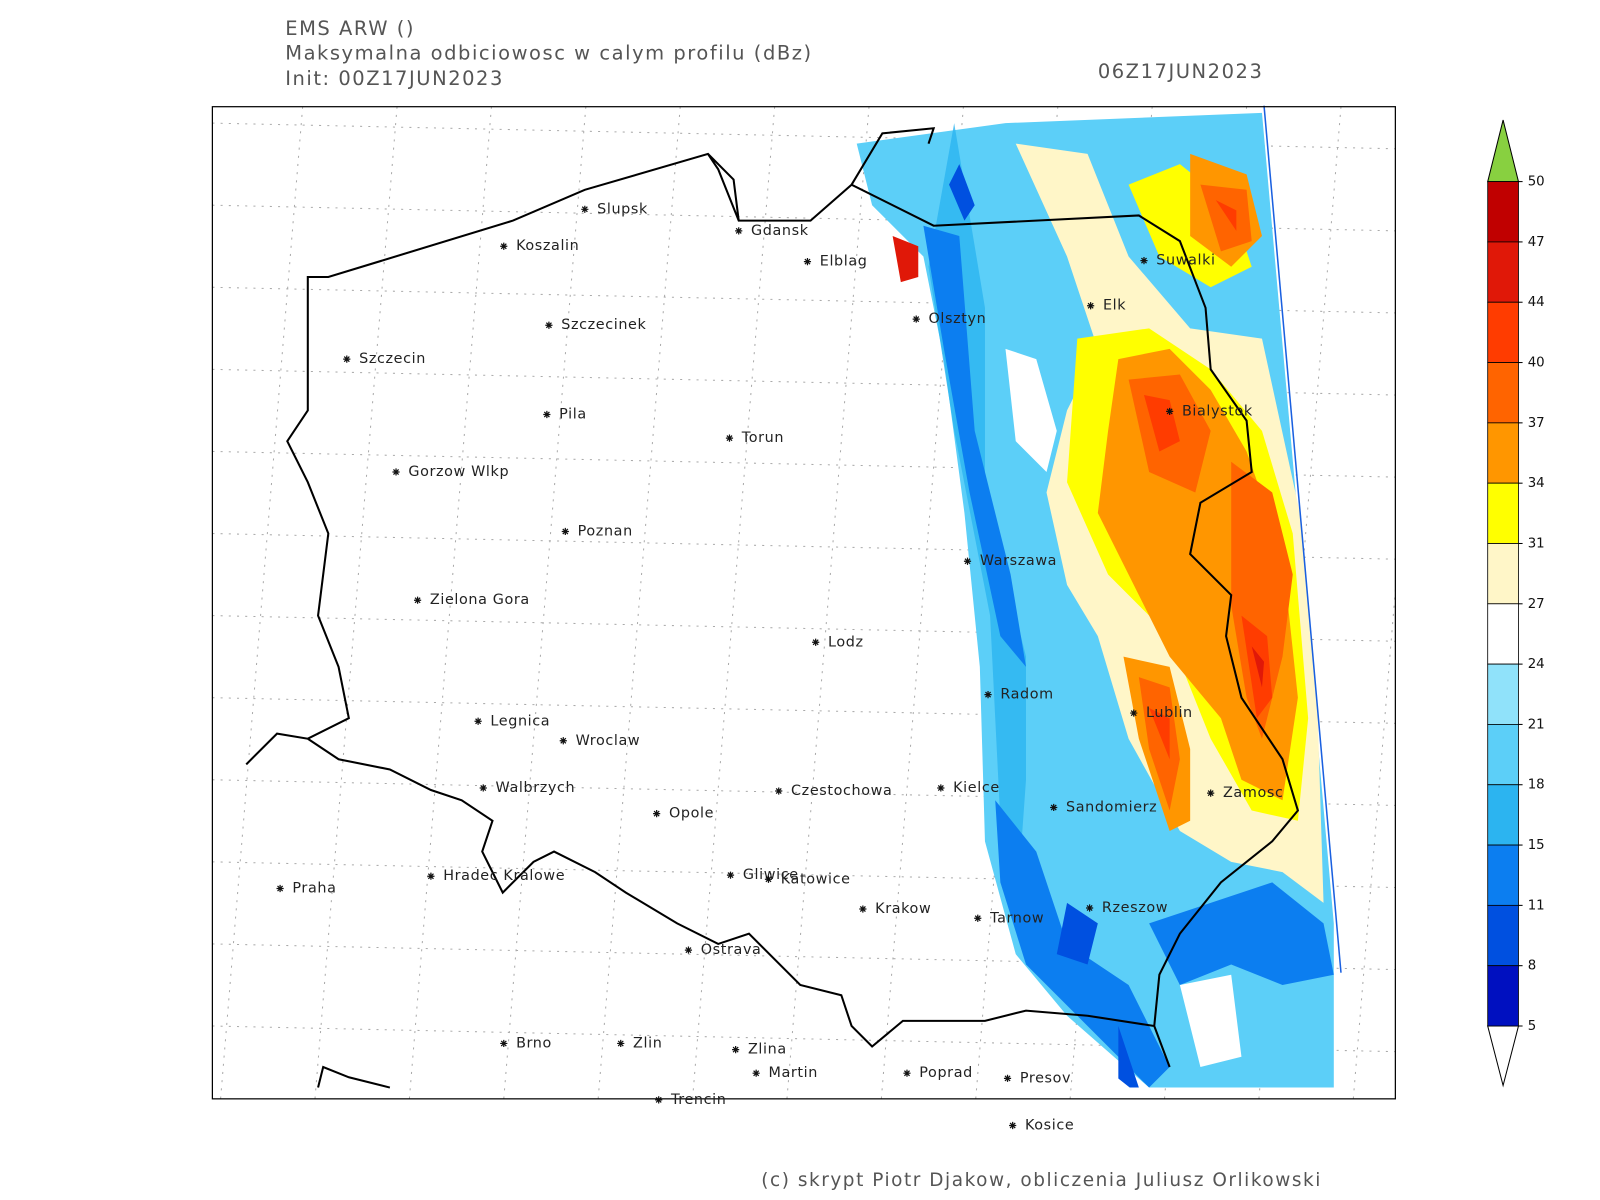 This screenshot has height=1200, width=1600. Describe the element at coordinates (1503, 151) in the screenshot. I see `colorbar-over` at that location.